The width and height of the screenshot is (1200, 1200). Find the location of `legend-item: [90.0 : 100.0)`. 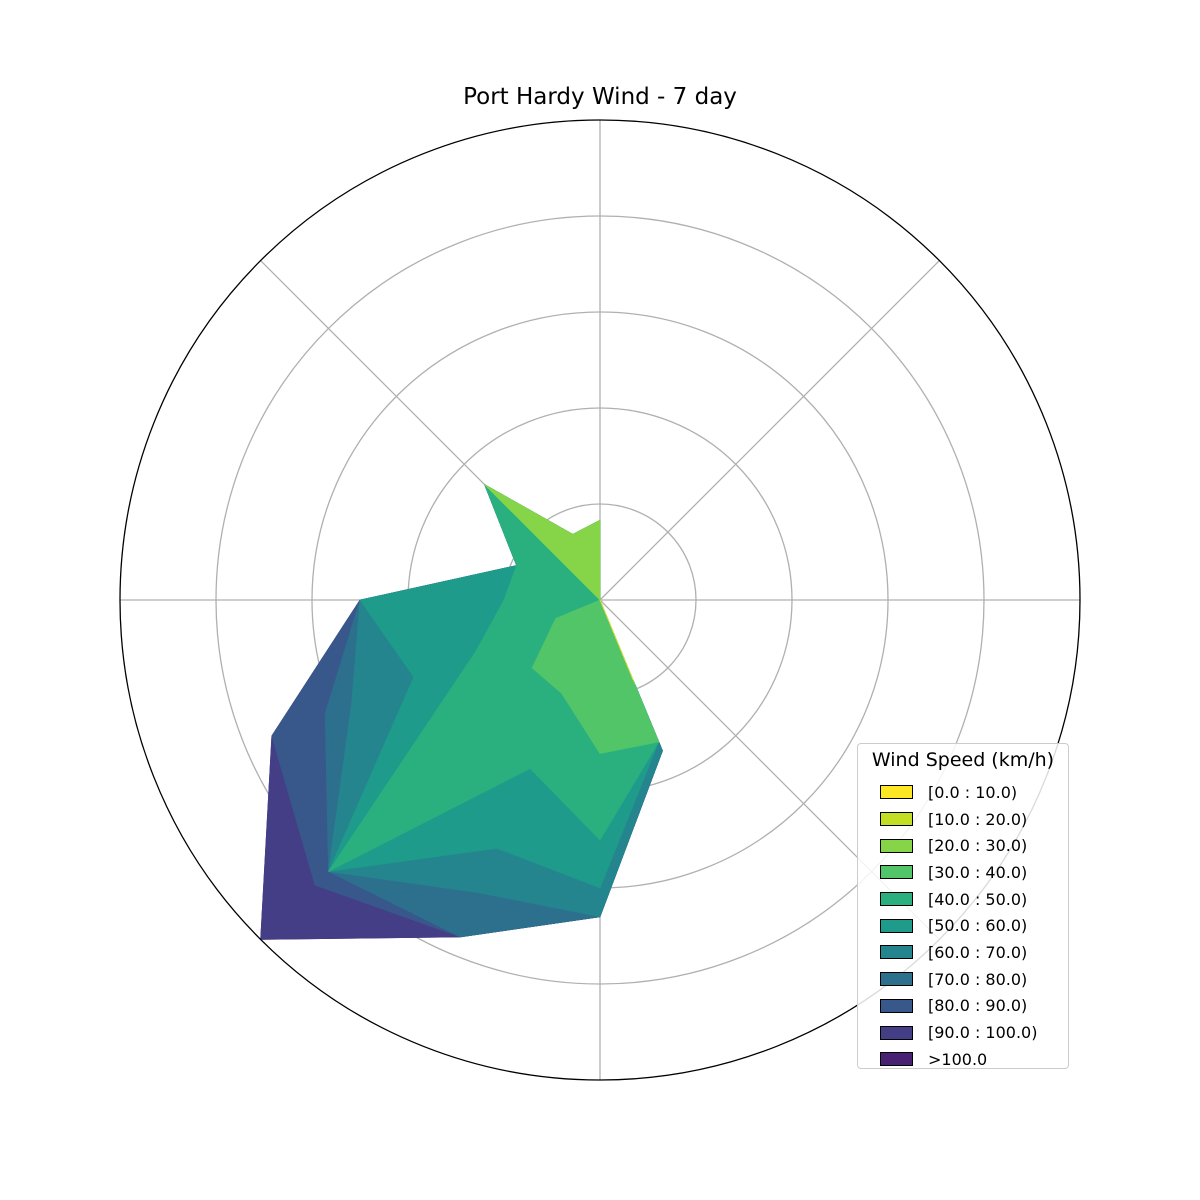

legend-item: [90.0 : 100.0) is located at coordinates (958, 1032).